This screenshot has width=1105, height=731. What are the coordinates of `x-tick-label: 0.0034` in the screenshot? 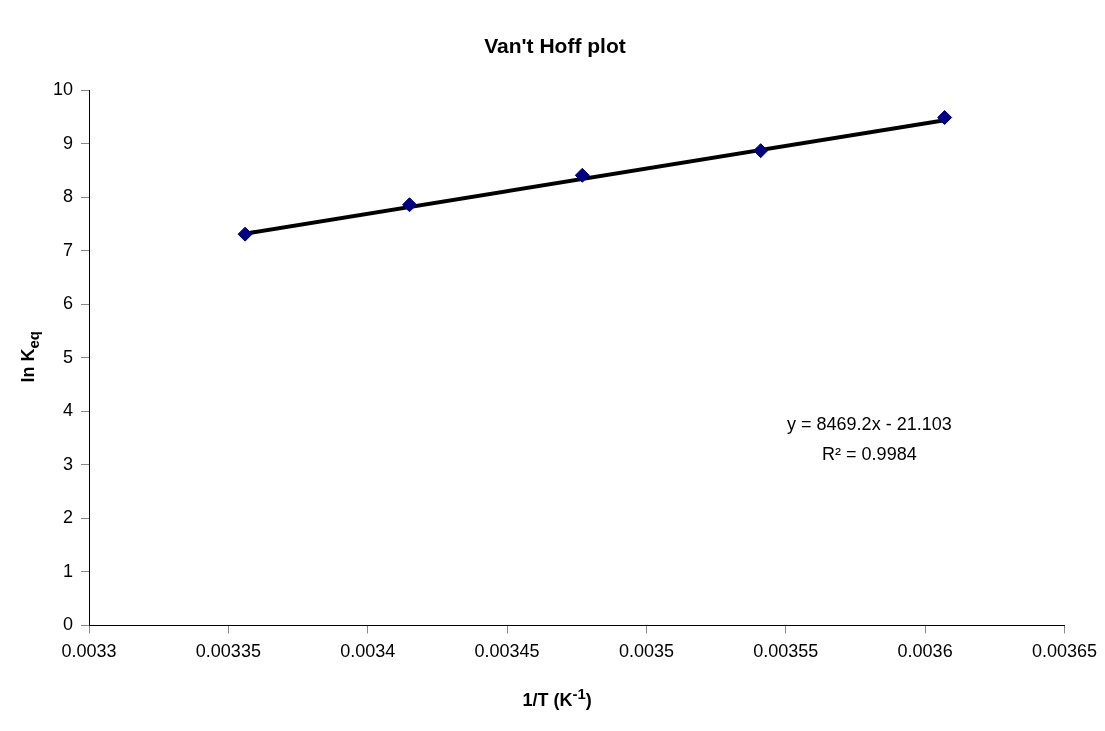 It's located at (368, 651).